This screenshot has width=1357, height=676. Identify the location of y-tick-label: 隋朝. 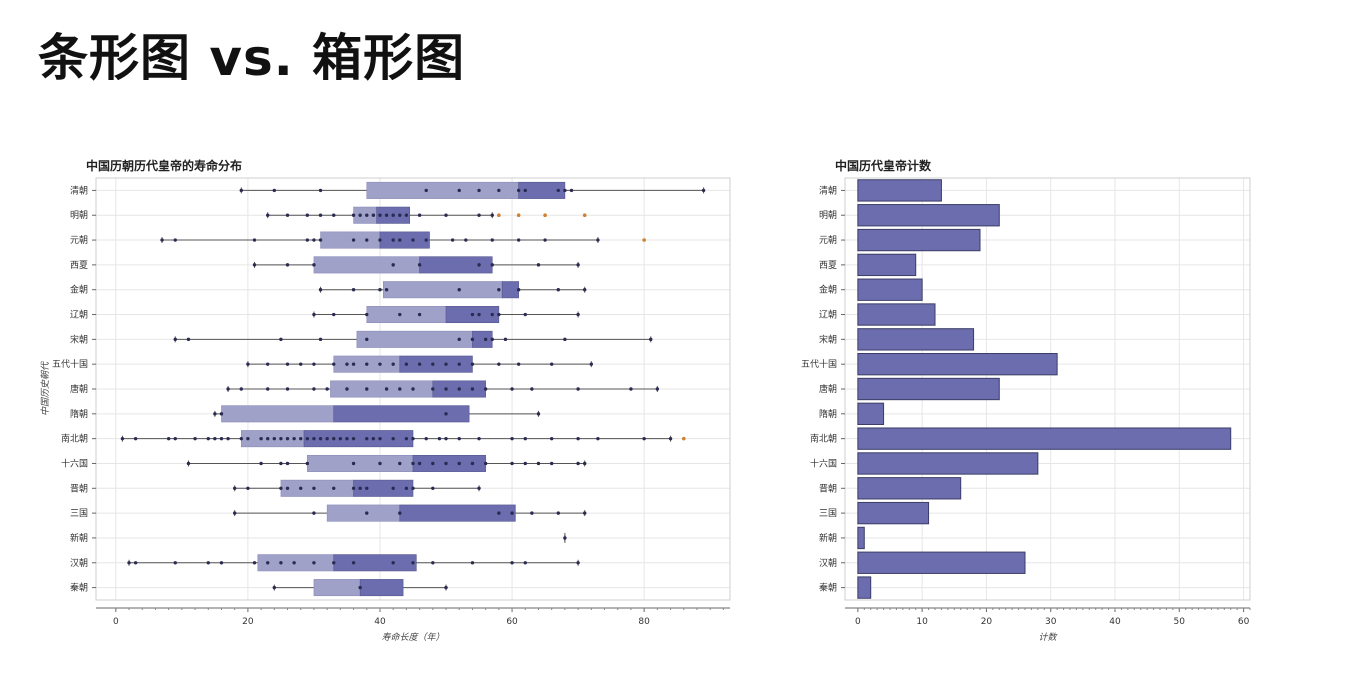
(79, 414).